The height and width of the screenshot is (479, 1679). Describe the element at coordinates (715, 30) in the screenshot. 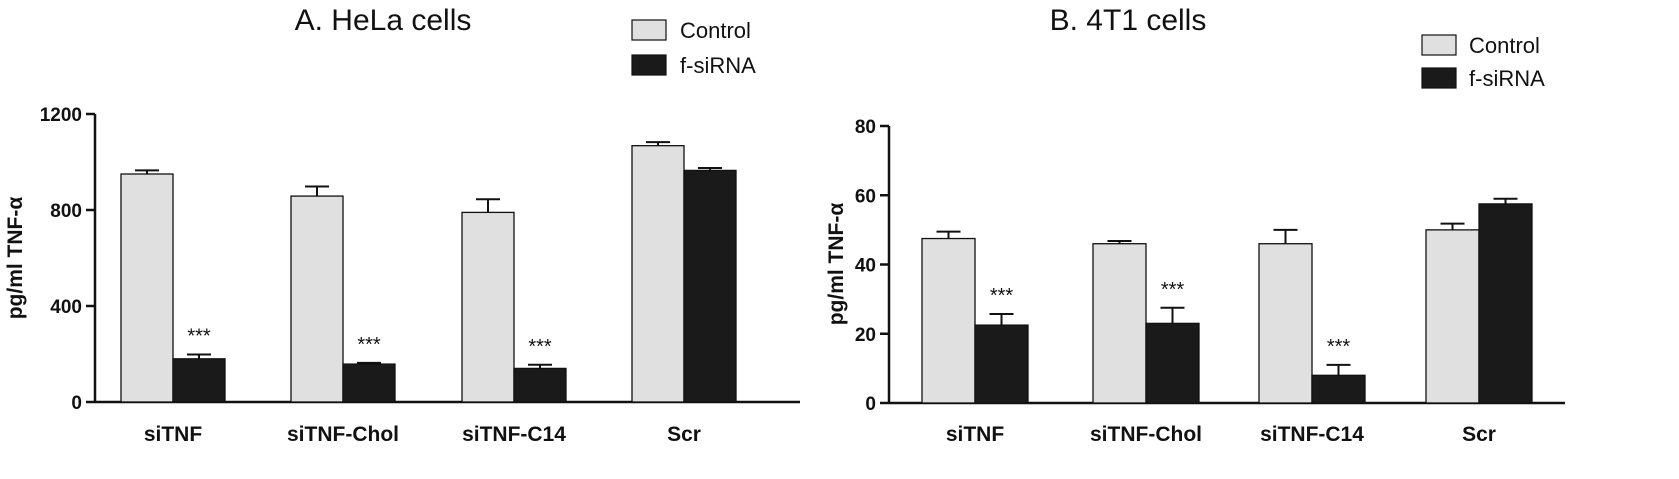

I see `legend-label-control-a: Control` at that location.